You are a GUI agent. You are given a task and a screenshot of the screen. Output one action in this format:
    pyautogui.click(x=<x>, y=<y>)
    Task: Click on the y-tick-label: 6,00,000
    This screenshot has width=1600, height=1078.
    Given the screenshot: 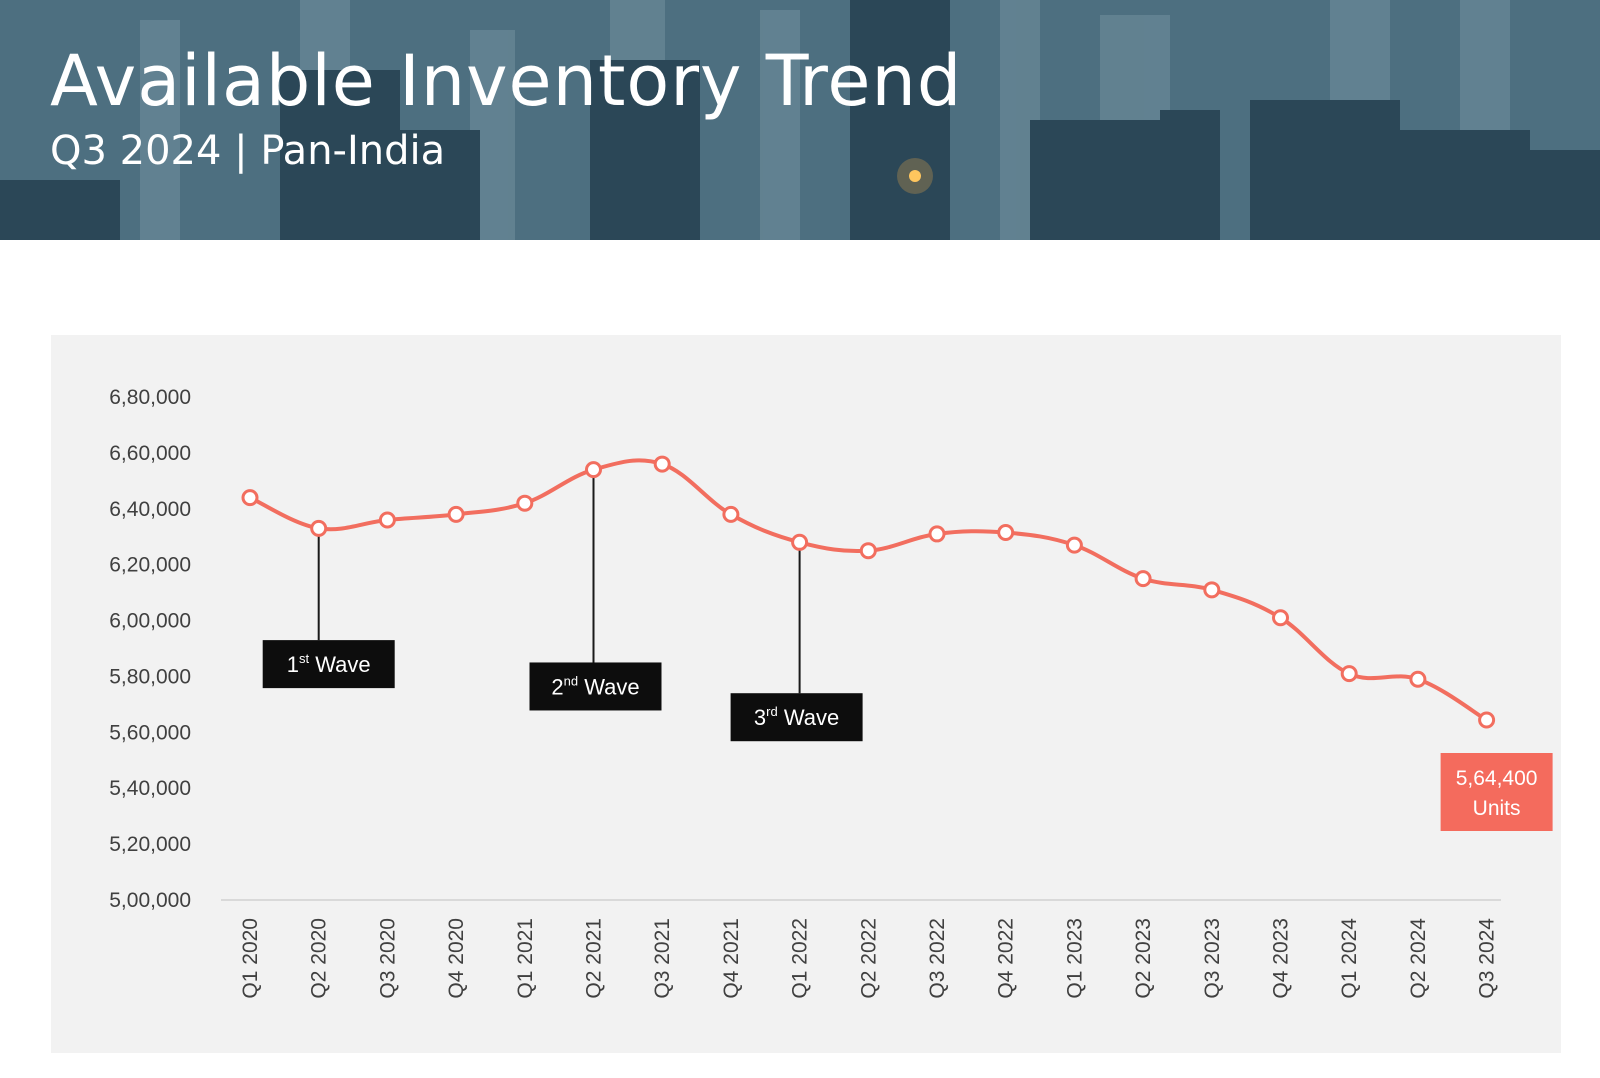 What is the action you would take?
    pyautogui.click(x=150, y=621)
    